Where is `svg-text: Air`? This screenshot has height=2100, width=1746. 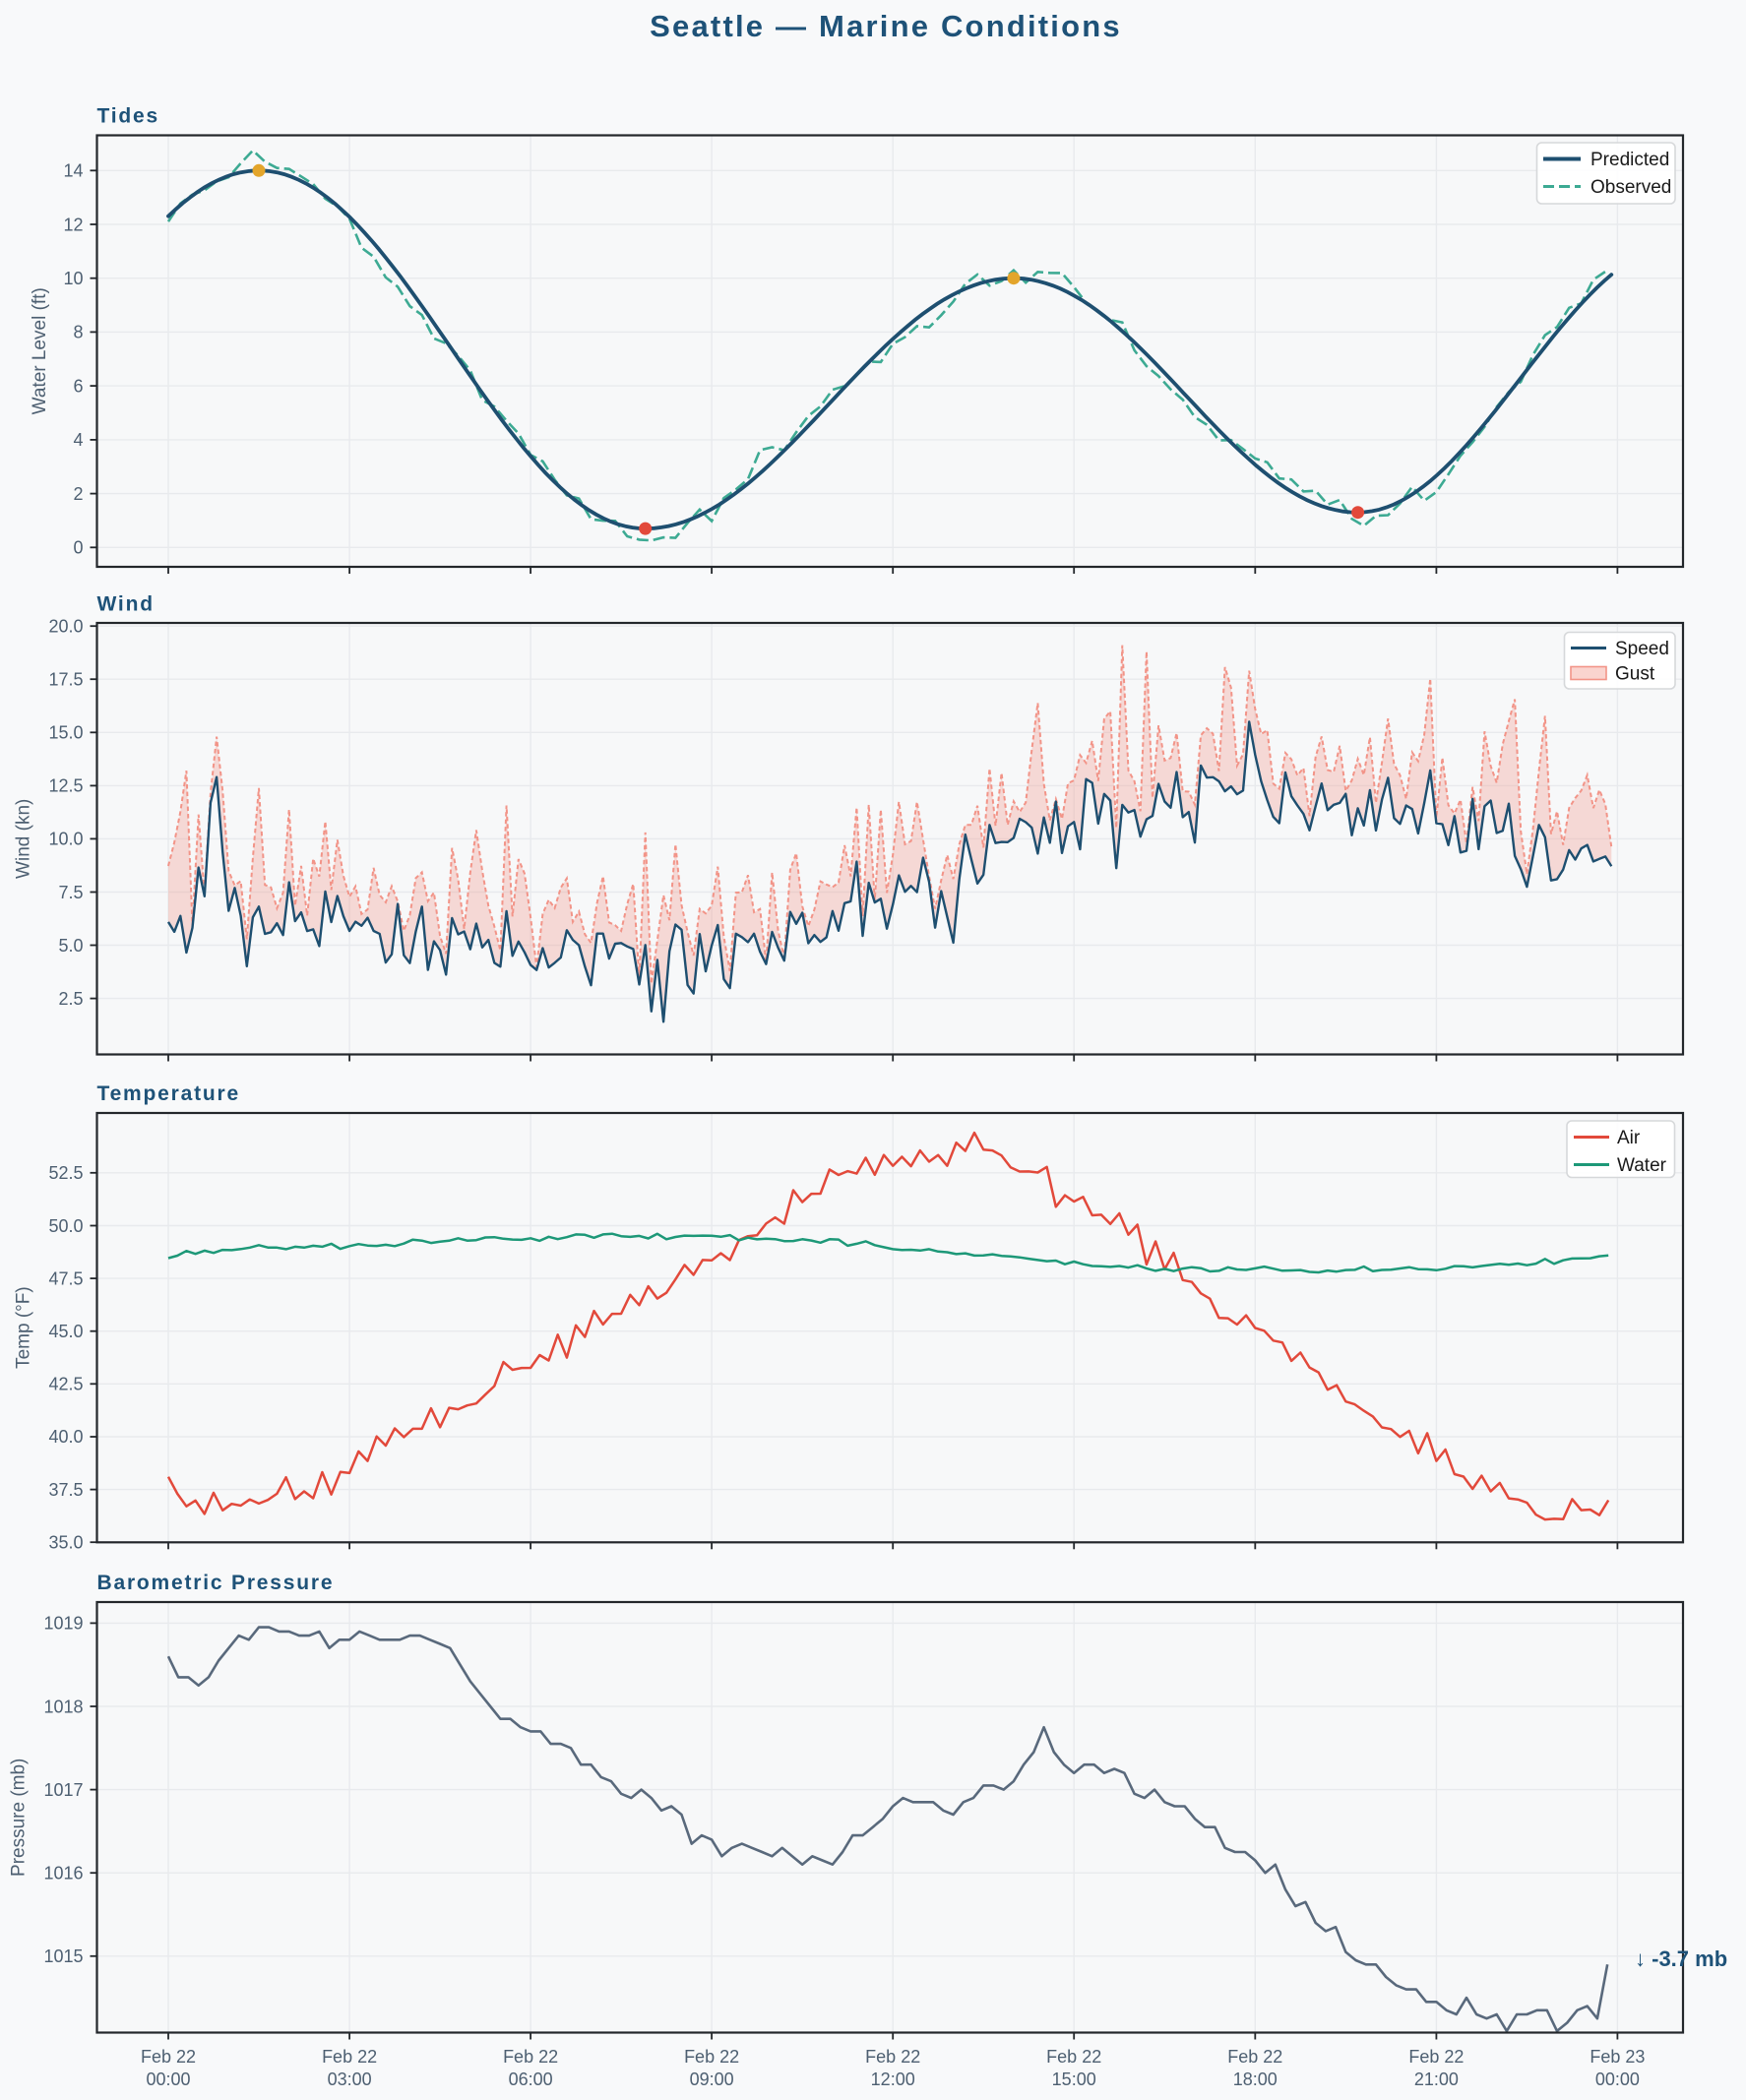 svg-text: Air is located at coordinates (1629, 1138).